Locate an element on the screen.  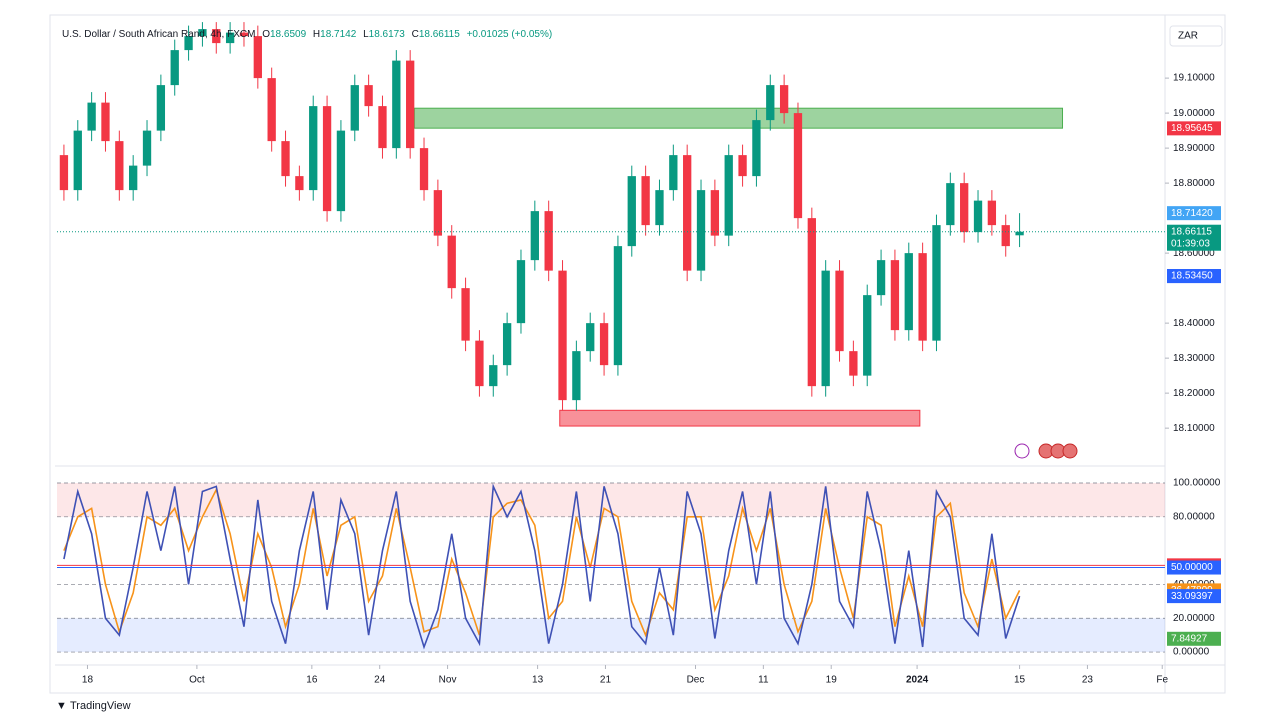
currency-label: ZAR is located at coordinates (1188, 36).